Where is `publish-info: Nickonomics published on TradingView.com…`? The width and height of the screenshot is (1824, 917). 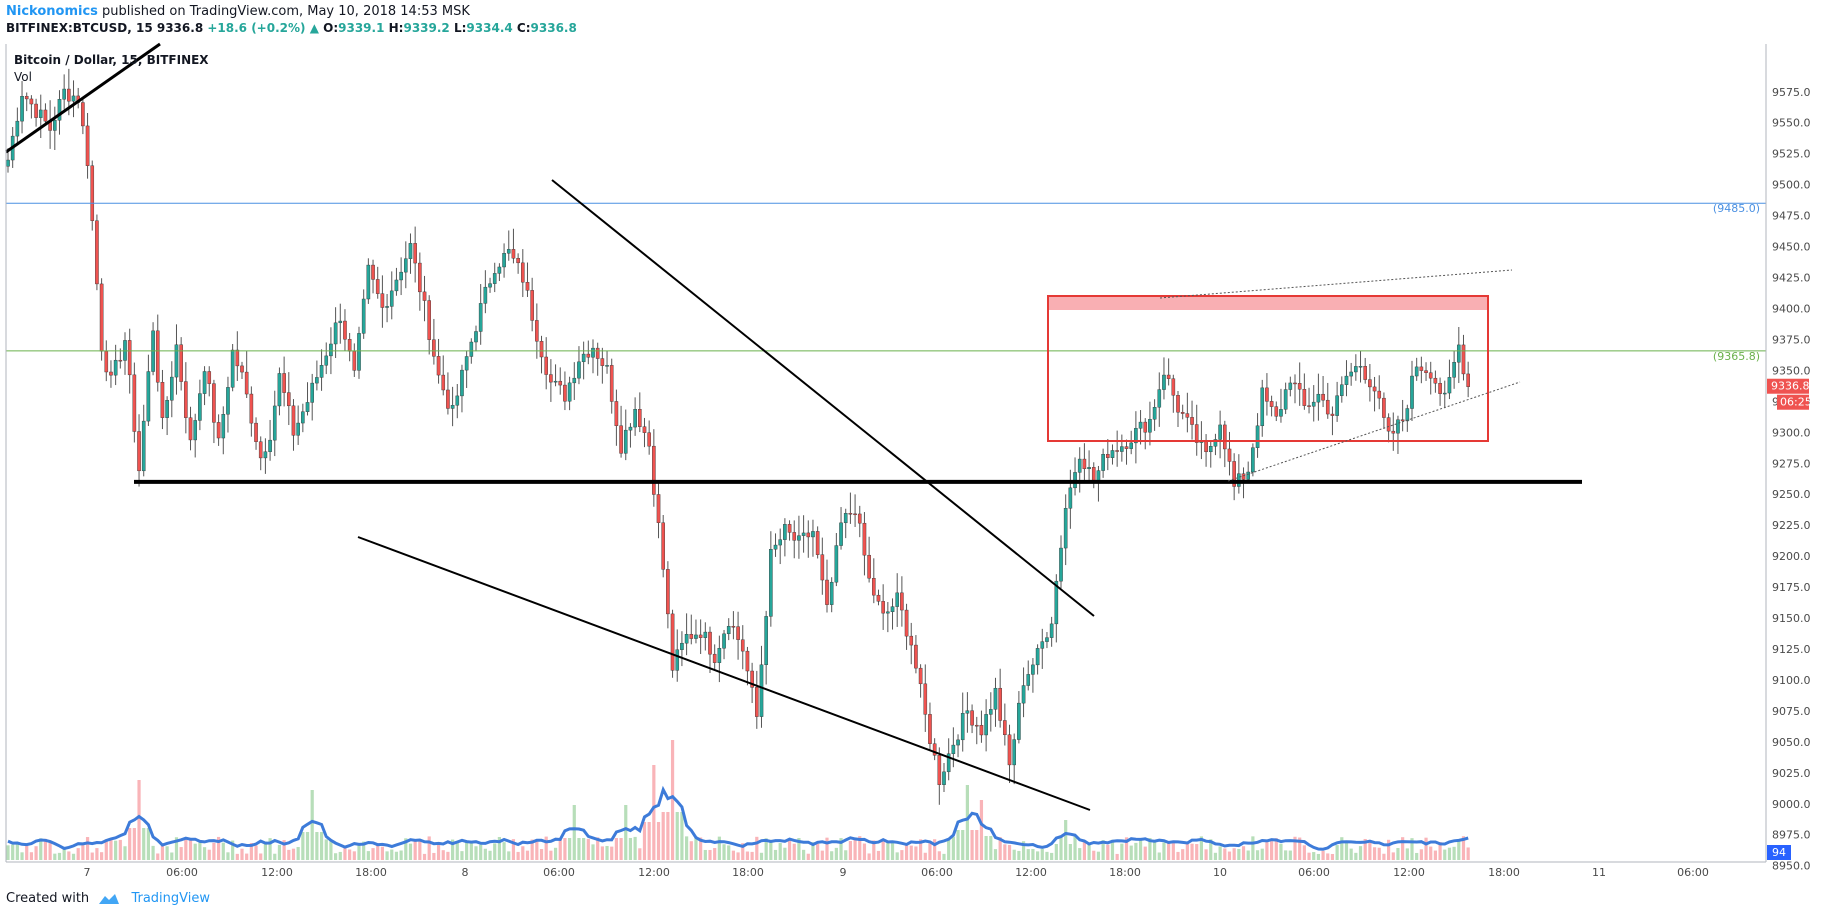 publish-info: Nickonomics published on TradingView.com… is located at coordinates (238, 11).